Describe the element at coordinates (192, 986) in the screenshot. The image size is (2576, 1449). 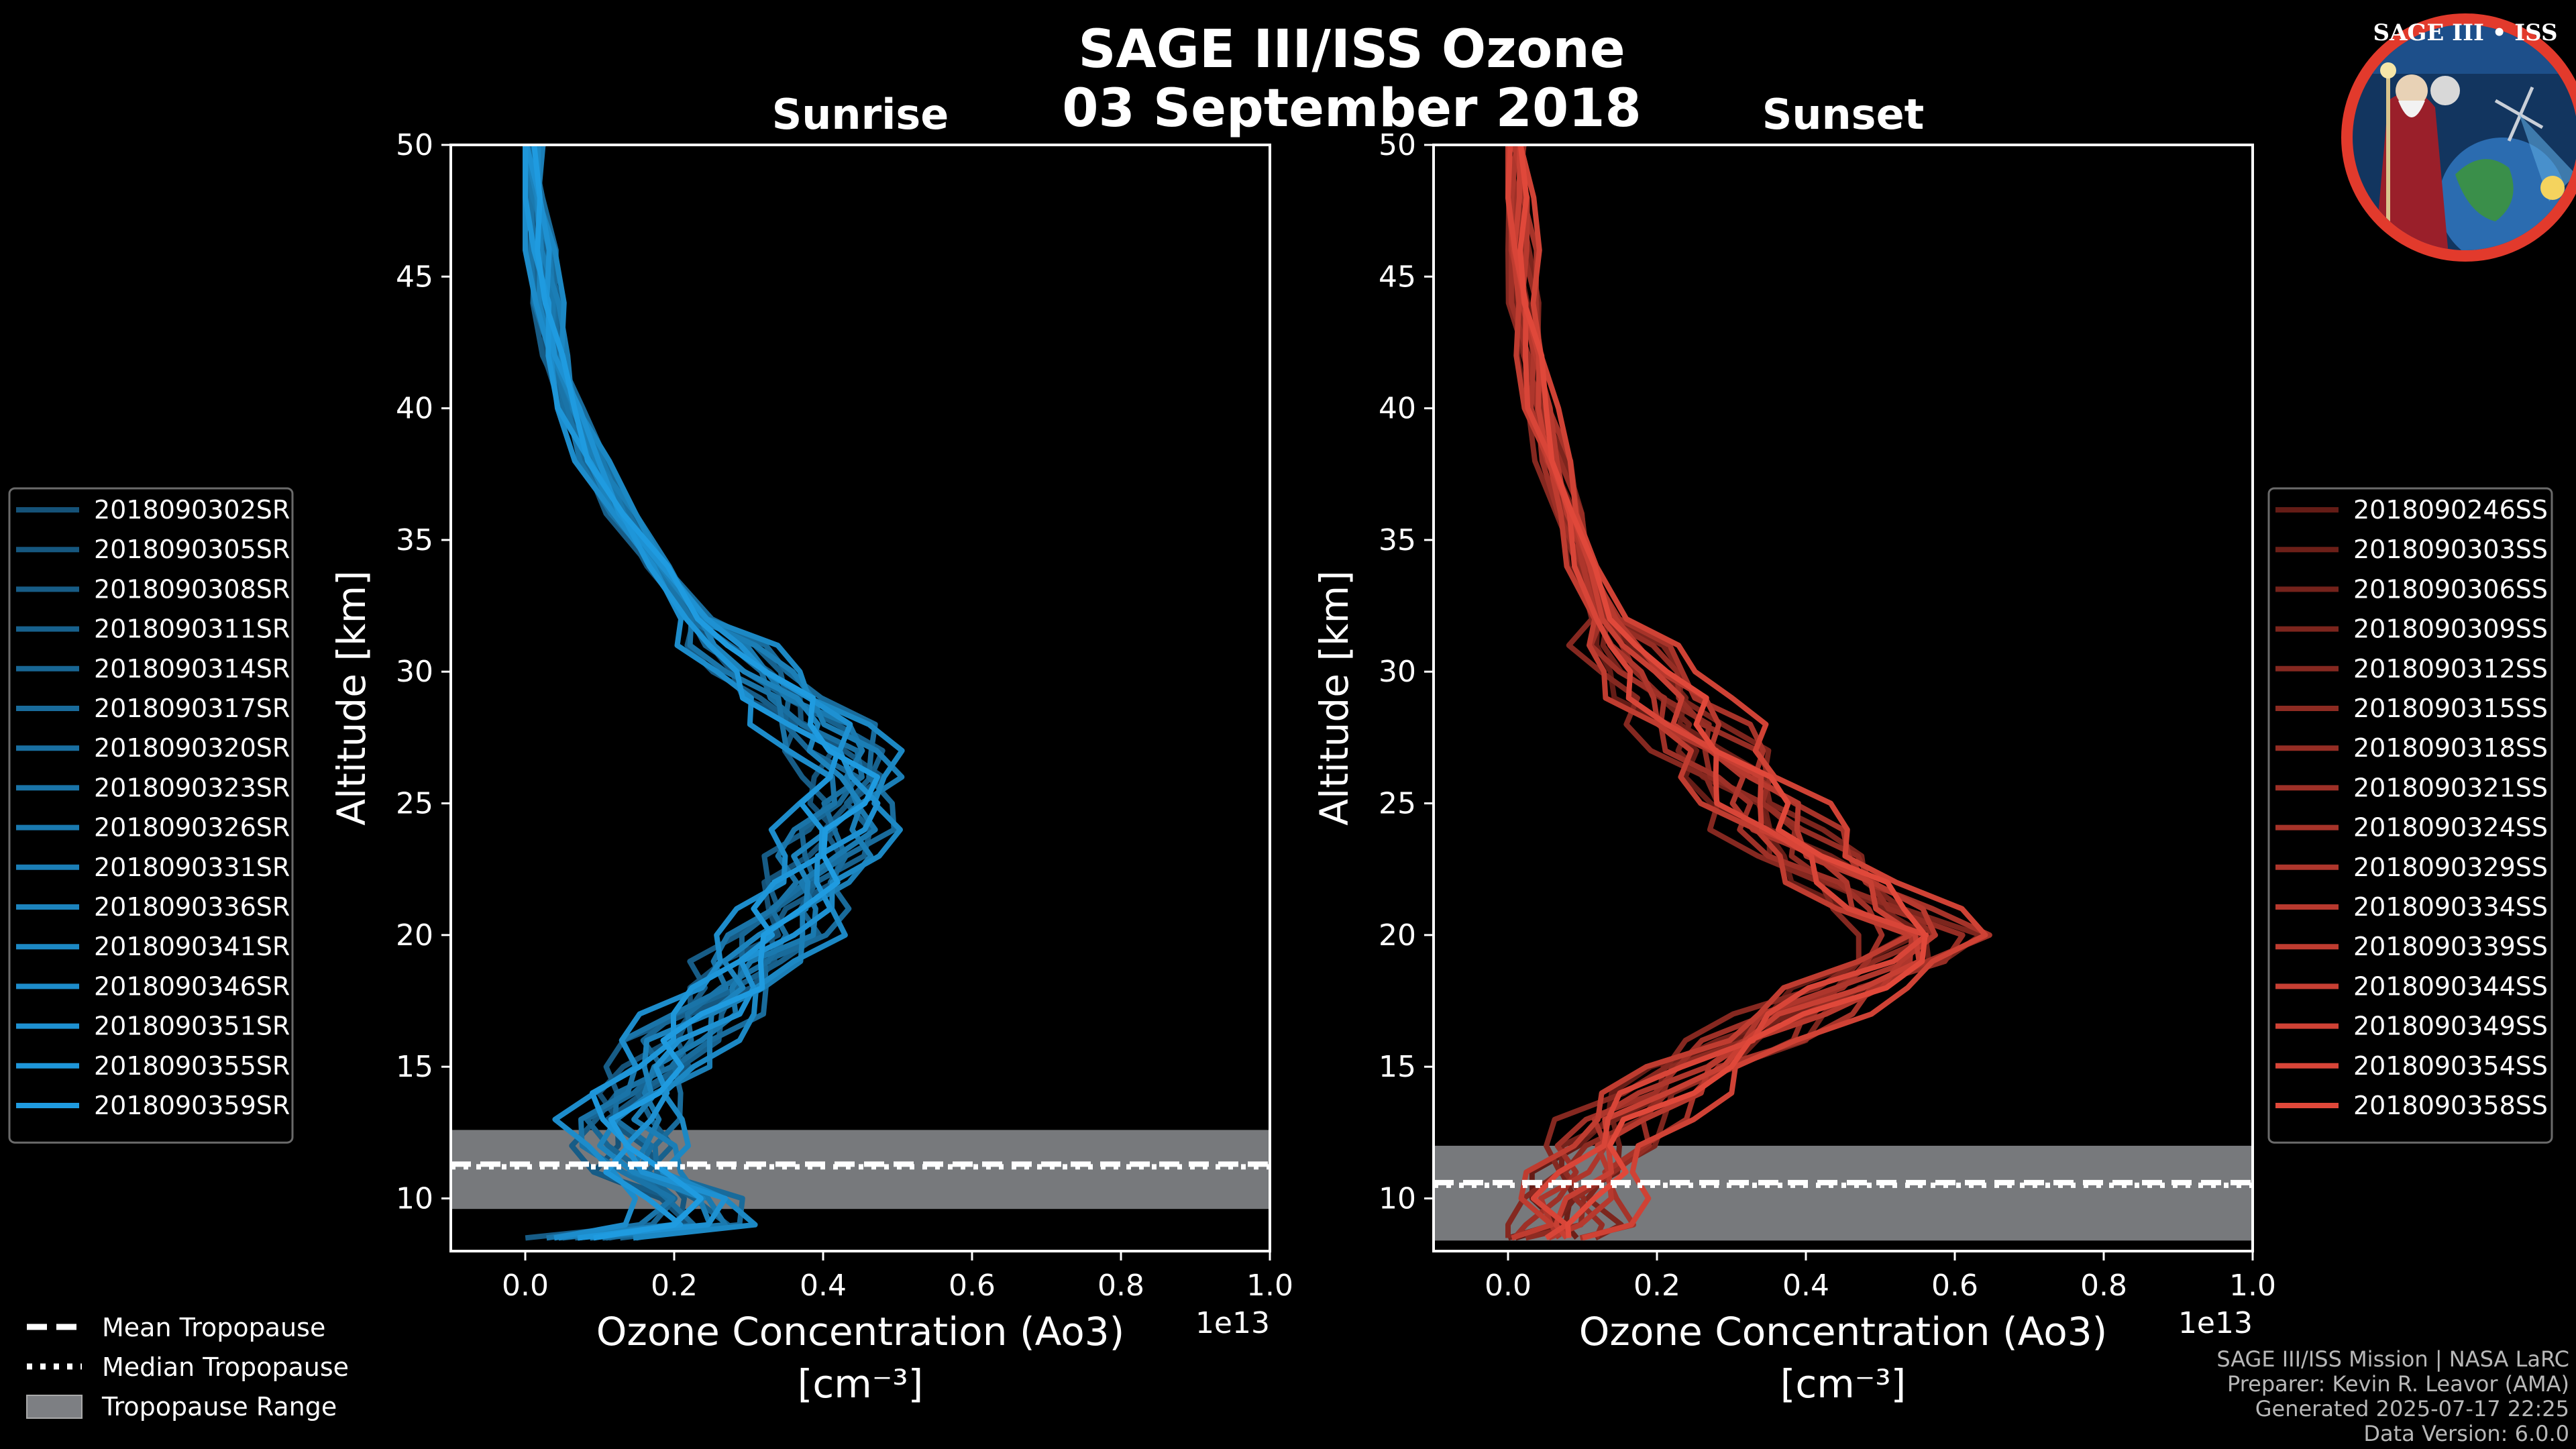
I see `legend-entry: 2018090346SR` at that location.